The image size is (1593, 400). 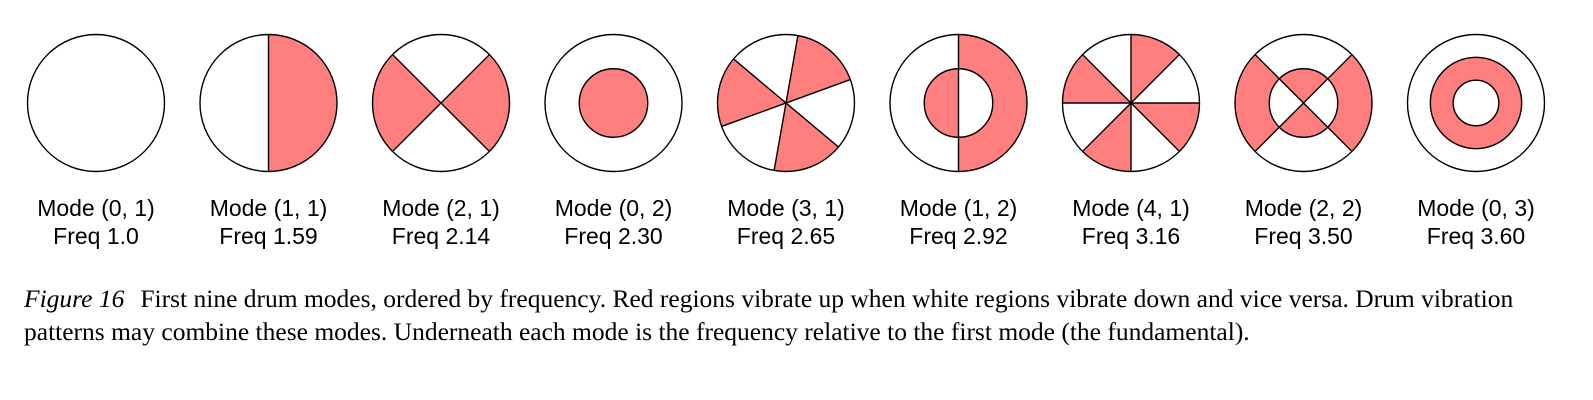 I want to click on drum-mode-5: Mode (3, 1)Freq 2.65, so click(x=786, y=141).